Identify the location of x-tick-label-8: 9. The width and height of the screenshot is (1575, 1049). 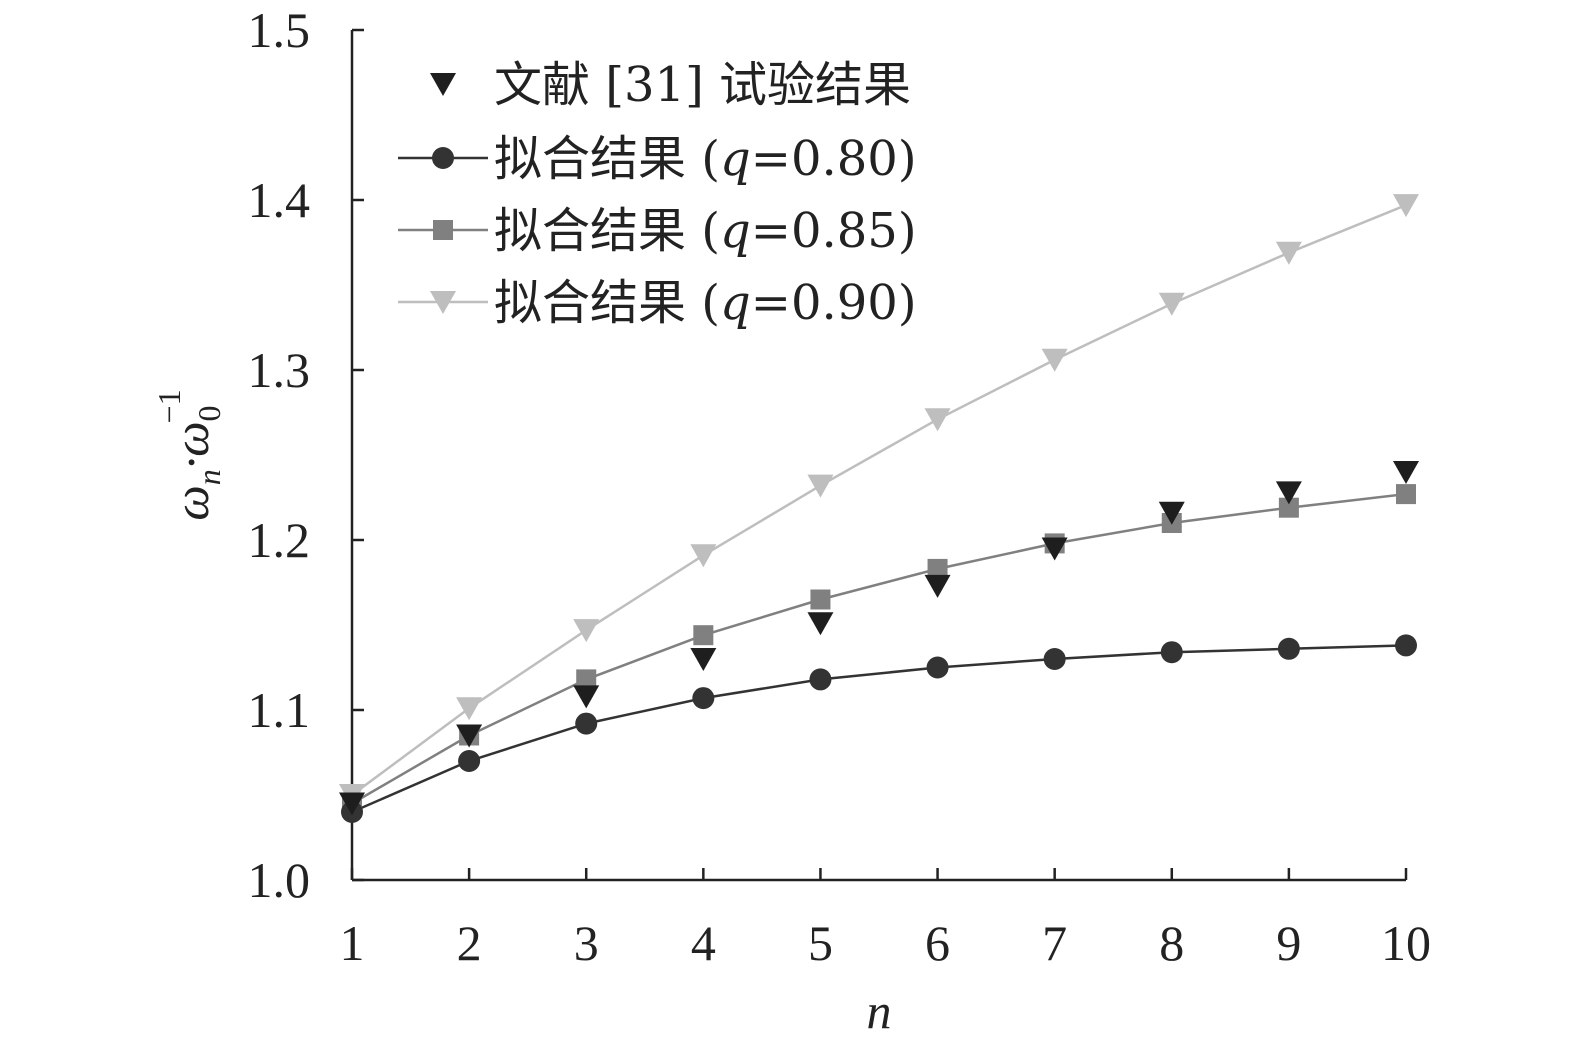
(1288, 943).